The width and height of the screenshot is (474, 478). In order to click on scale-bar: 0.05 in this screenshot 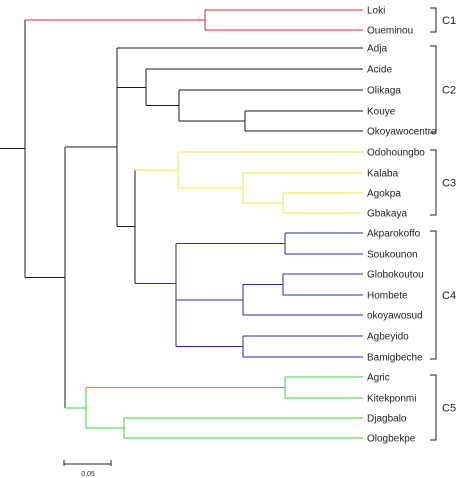, I will do `click(87, 469)`.